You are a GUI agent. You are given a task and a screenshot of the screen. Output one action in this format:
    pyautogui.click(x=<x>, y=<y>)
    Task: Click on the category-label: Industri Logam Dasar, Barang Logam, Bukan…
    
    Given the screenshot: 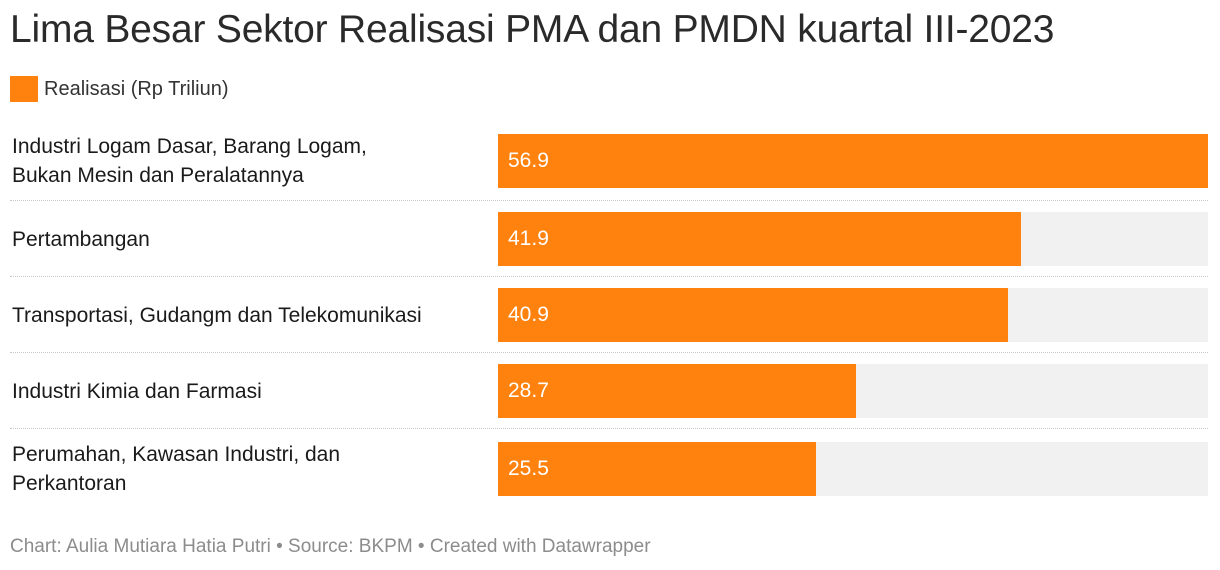 What is the action you would take?
    pyautogui.click(x=252, y=161)
    